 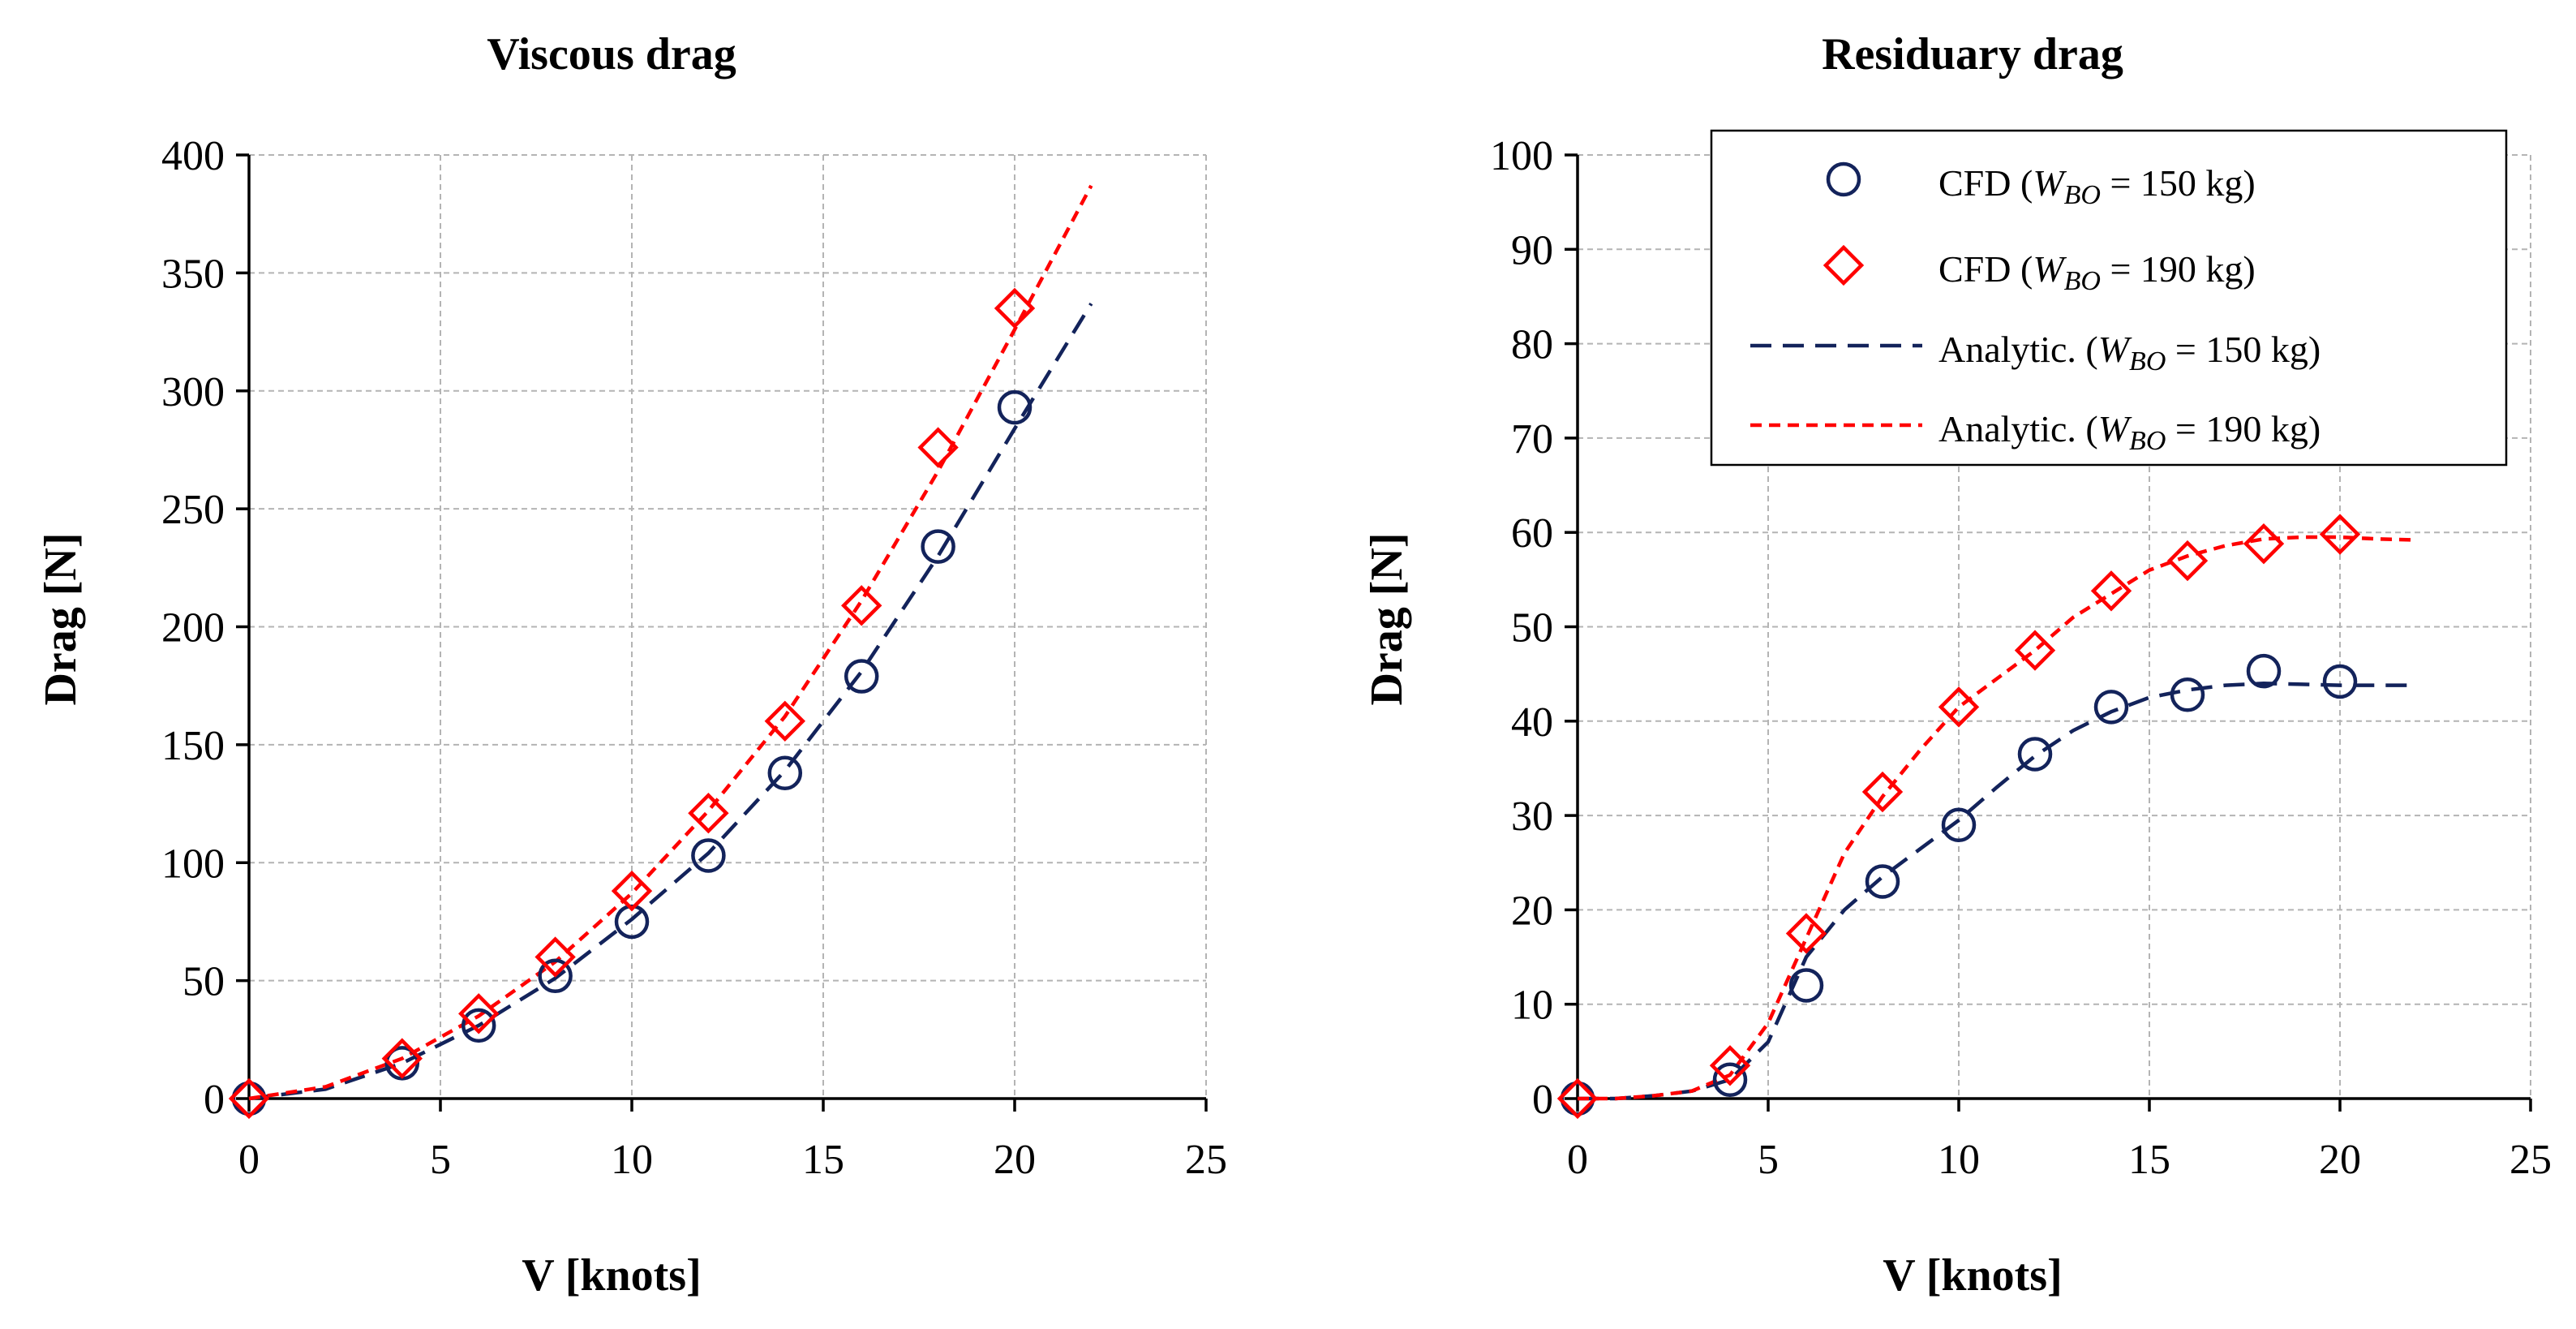 I want to click on y-tick-label: 20, so click(x=1532, y=911).